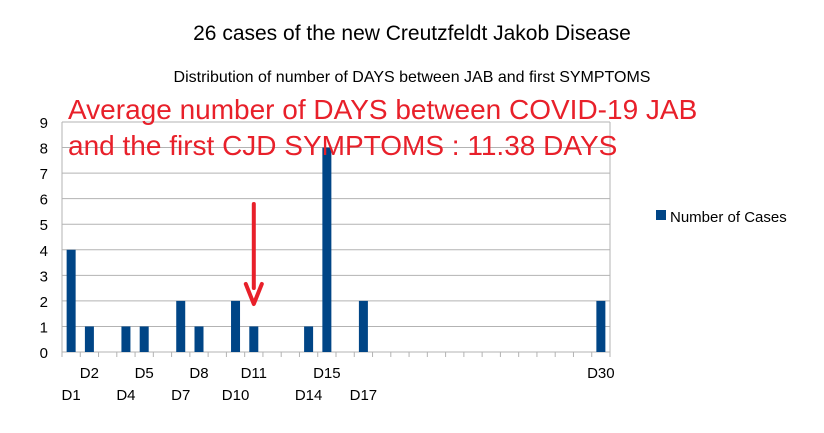  Describe the element at coordinates (44, 200) in the screenshot. I see `y-tick-label: 6` at that location.